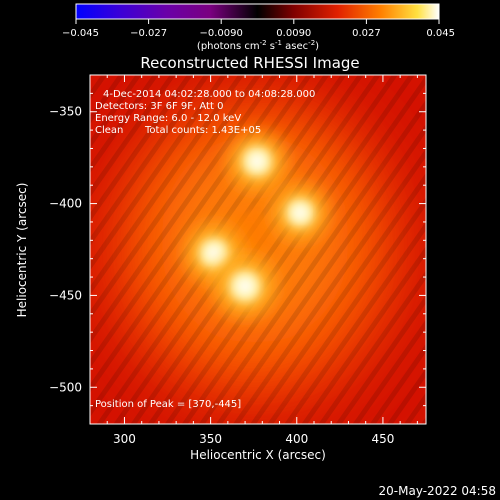 The image size is (500, 500). What do you see at coordinates (257, 21) in the screenshot?
I see `colorbar-ticks` at bounding box center [257, 21].